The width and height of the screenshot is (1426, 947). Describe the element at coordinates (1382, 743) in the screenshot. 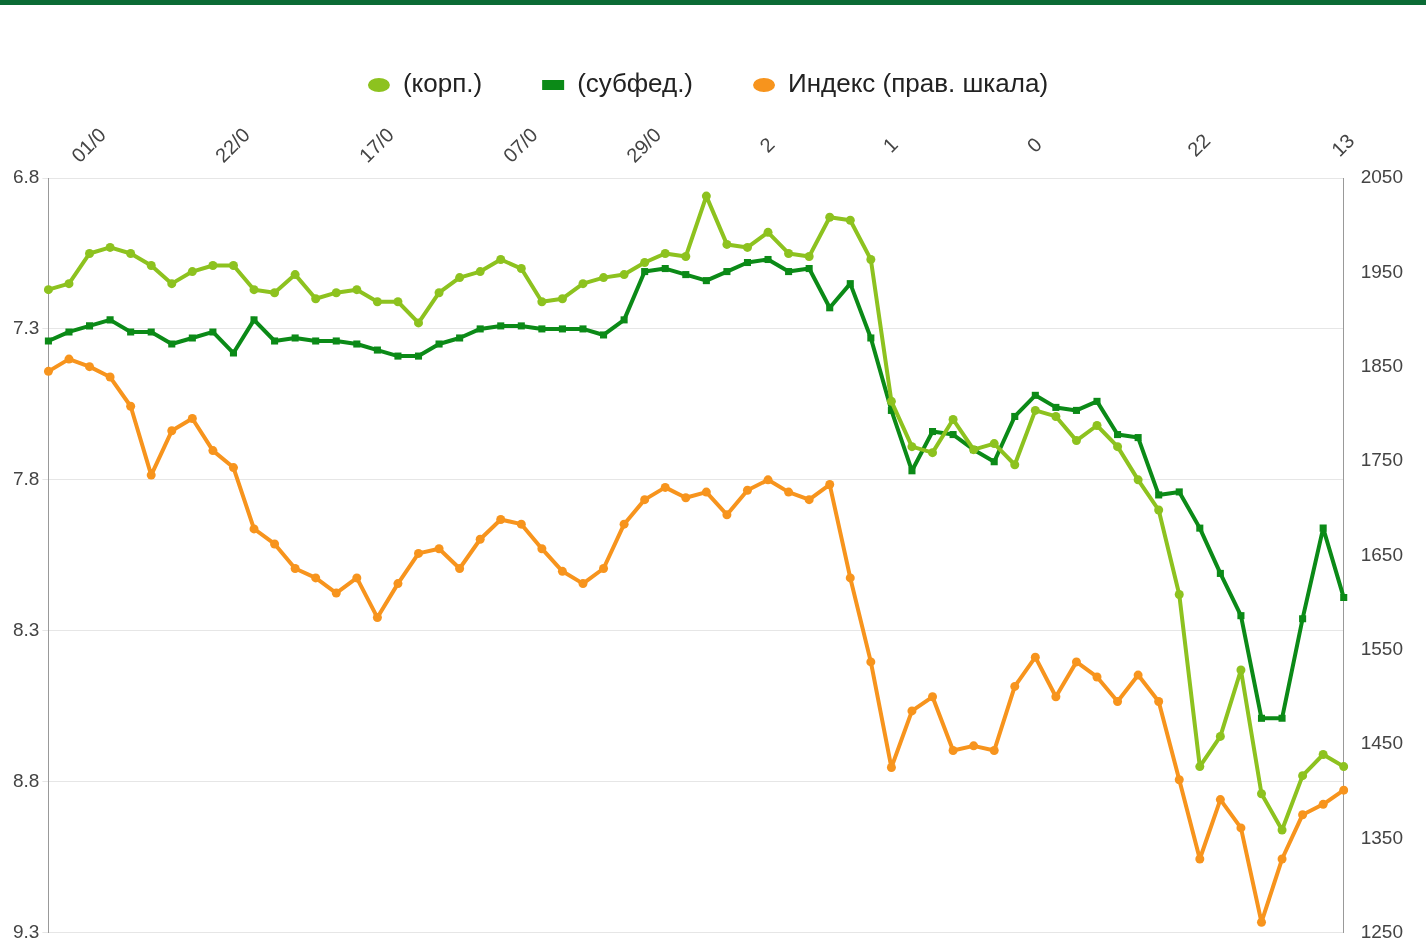

I see `y2-tick-label: 1450` at that location.